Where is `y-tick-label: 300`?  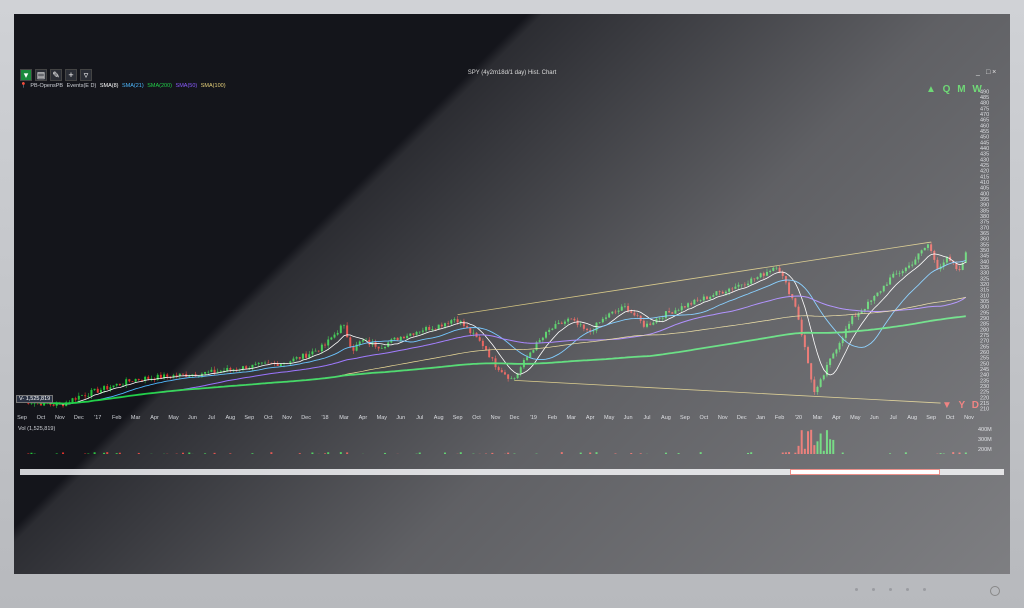
y-tick-label: 300 is located at coordinates (984, 308).